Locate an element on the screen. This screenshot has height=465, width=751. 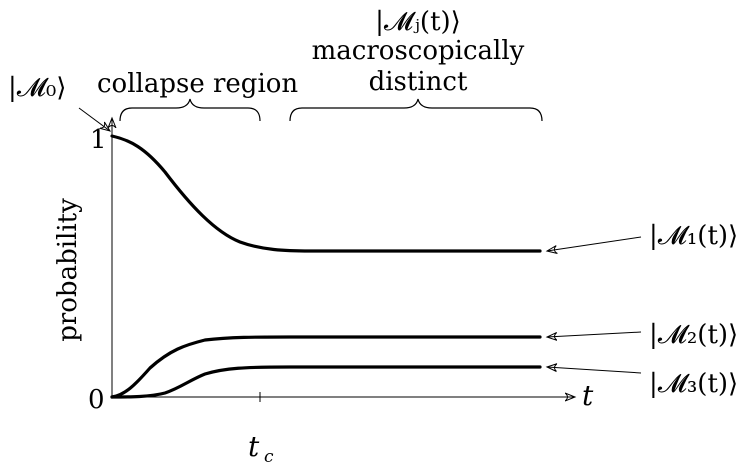
m0-label: |𝓜₀⟩ is located at coordinates (37, 88).